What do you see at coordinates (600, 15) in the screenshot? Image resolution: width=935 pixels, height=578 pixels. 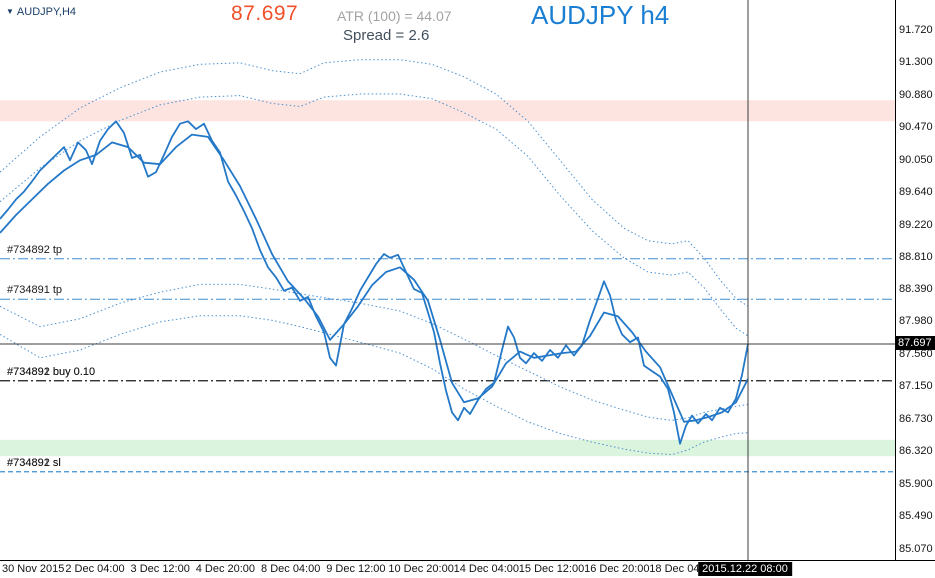 I see `chart-watermark: AUDJPY h4` at bounding box center [600, 15].